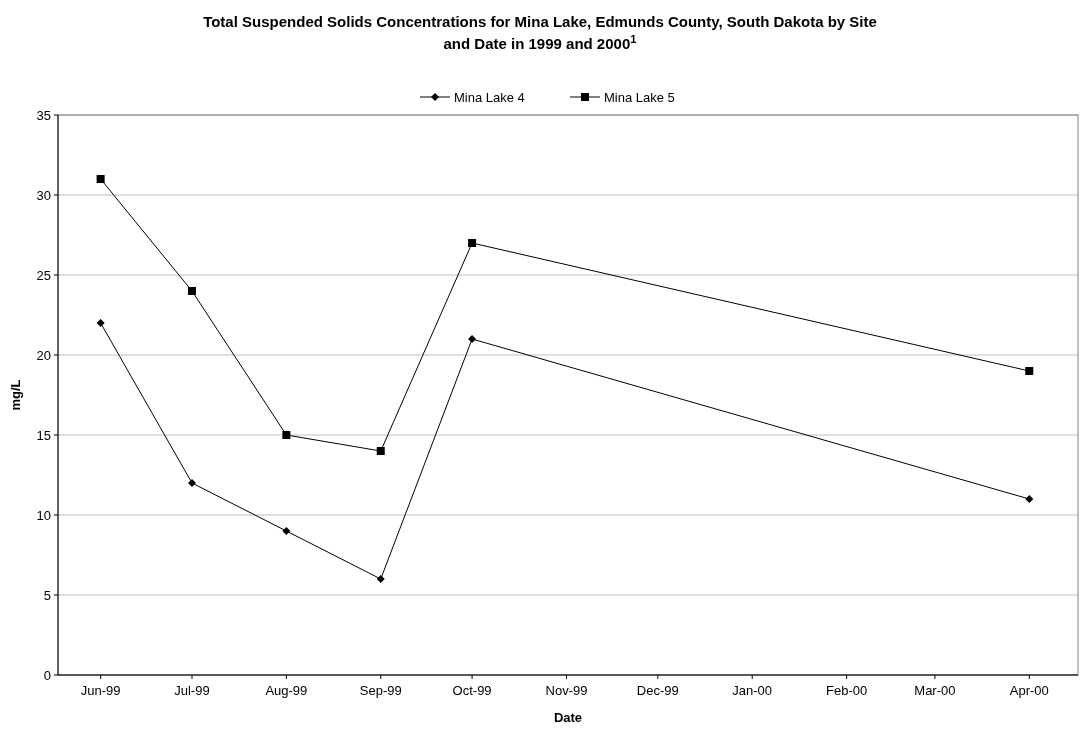 The width and height of the screenshot is (1080, 740). Describe the element at coordinates (1029, 690) in the screenshot. I see `x-tick-label: Apr-00` at that location.